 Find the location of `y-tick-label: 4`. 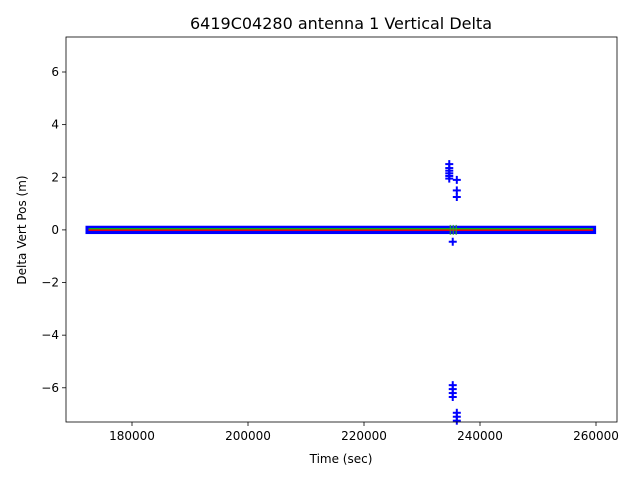

y-tick-label: 4 is located at coordinates (55, 125).